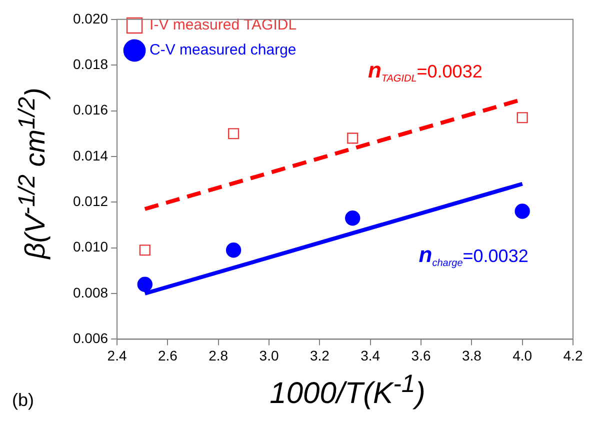  I want to click on x-tick-label: 3.2, so click(320, 355).